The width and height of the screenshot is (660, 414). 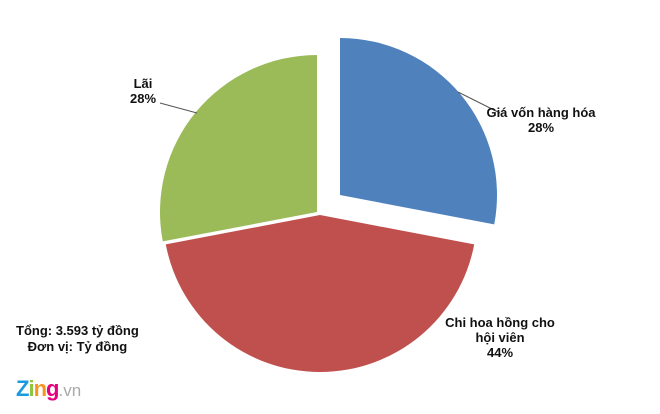 I want to click on chart-note: Tổng: 3.593 tỷ đồng Đơn vị: Tỷ đồng, so click(x=77, y=339).